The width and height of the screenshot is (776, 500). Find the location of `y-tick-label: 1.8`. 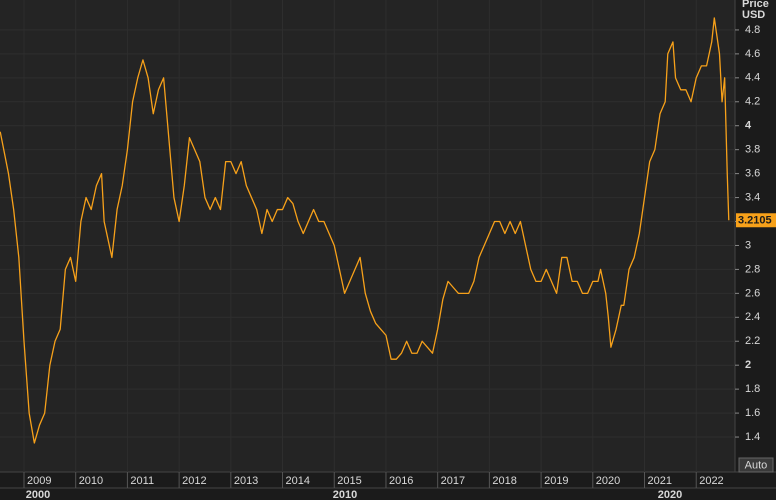

y-tick-label: 1.8 is located at coordinates (752, 389).